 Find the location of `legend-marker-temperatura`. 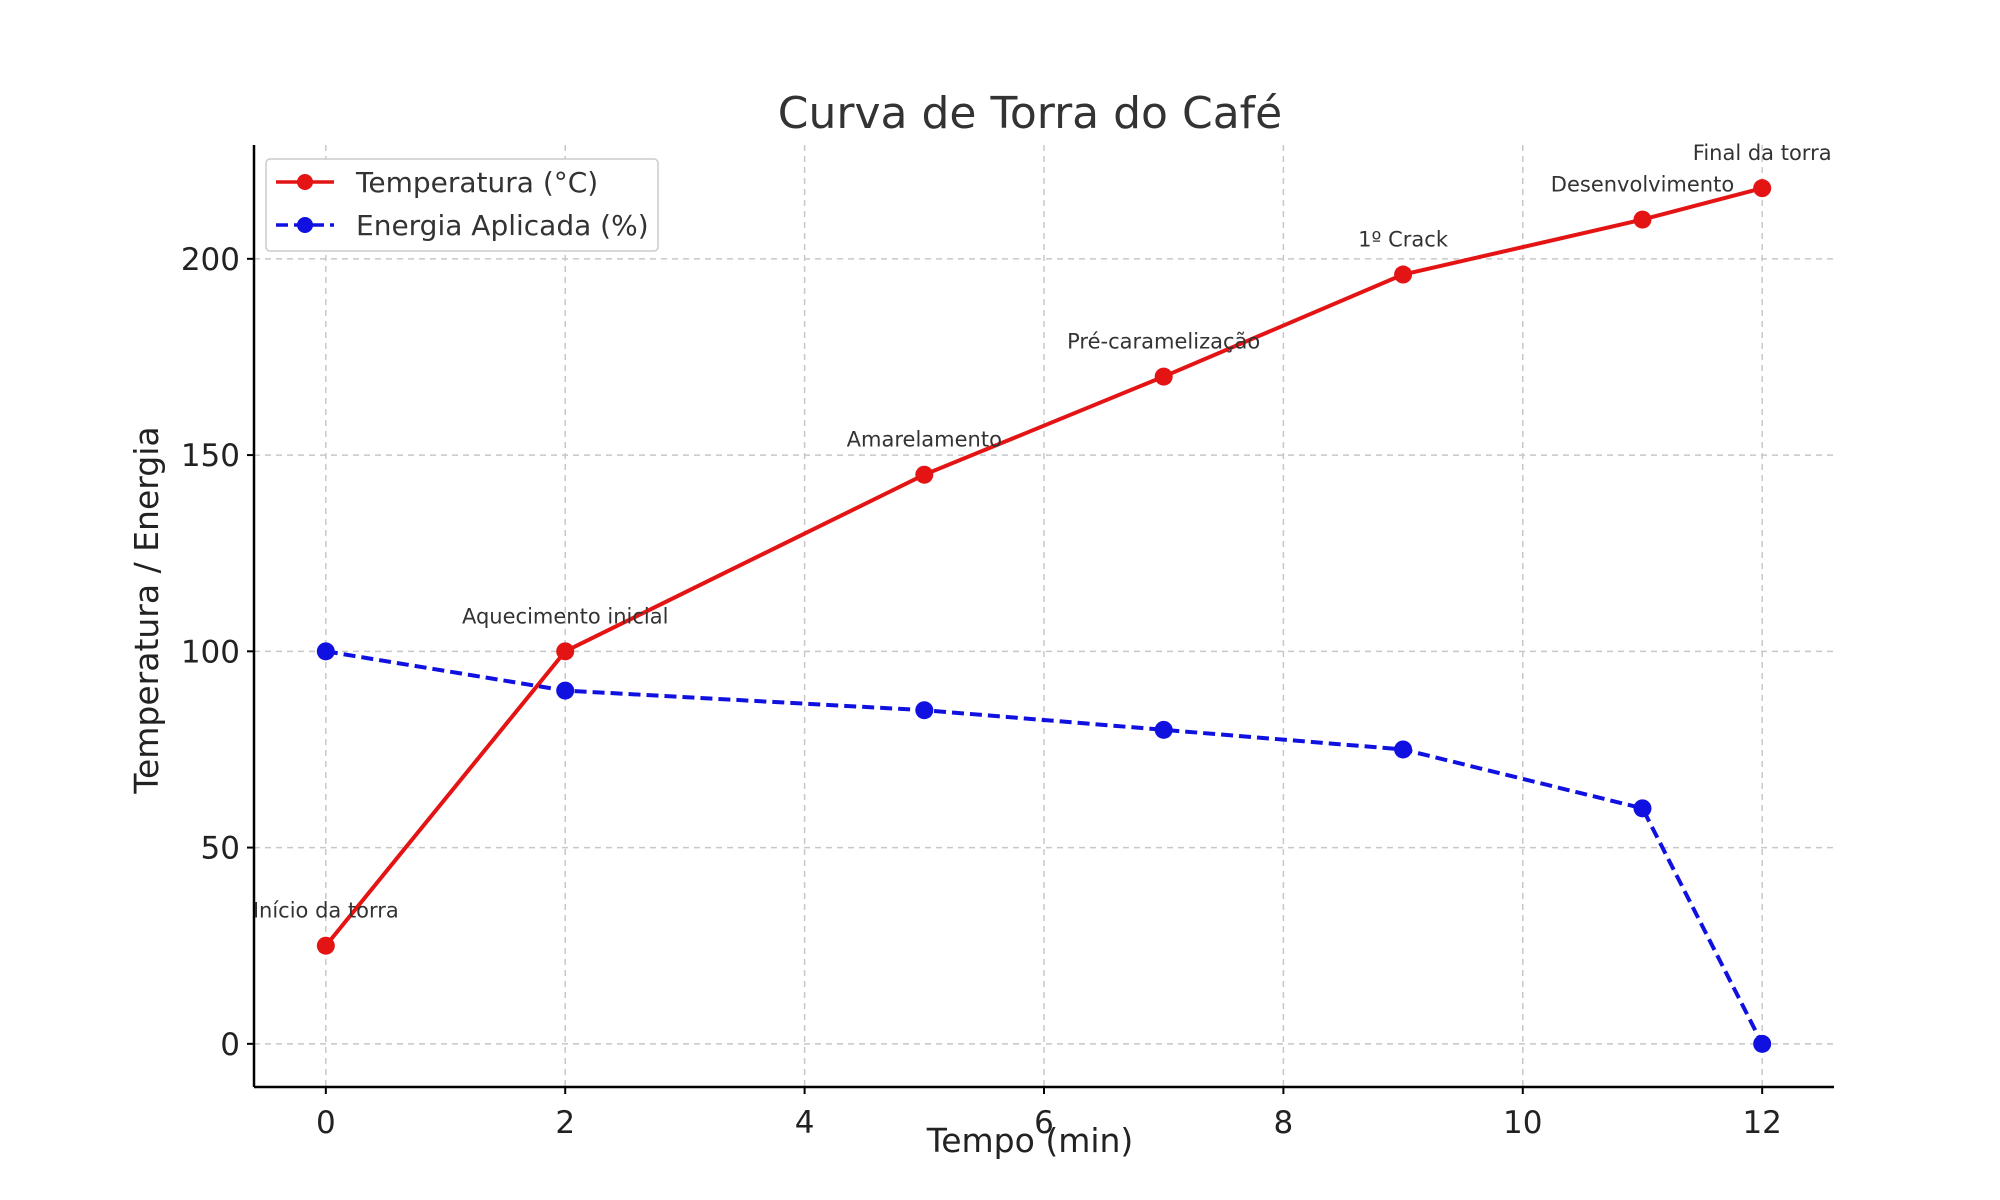

legend-marker-temperatura is located at coordinates (305, 182).